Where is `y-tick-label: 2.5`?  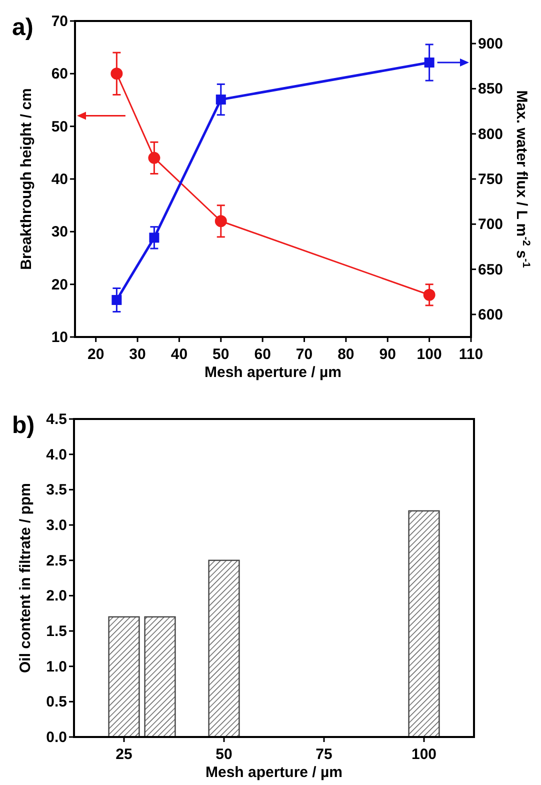 y-tick-label: 2.5 is located at coordinates (56, 561).